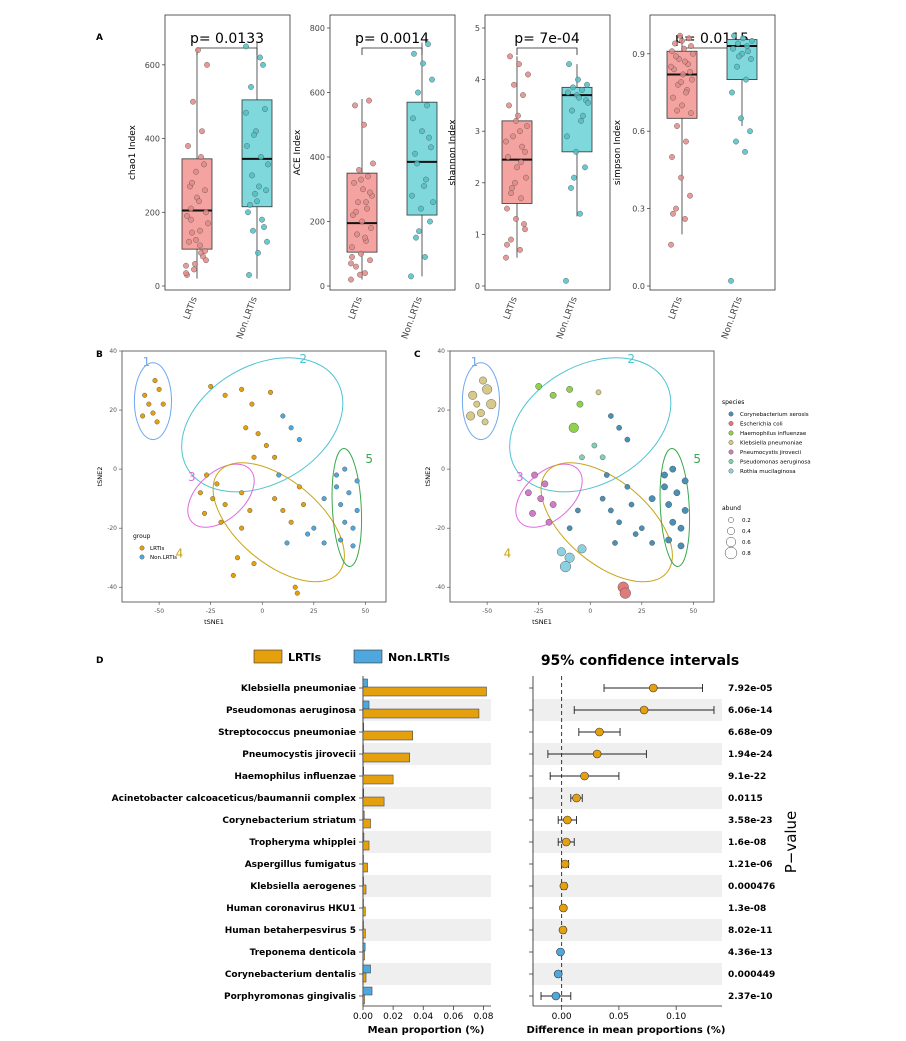  Describe the element at coordinates (775, 463) in the screenshot. I see `legend-label: Pseudomonas aeruginosa` at that location.